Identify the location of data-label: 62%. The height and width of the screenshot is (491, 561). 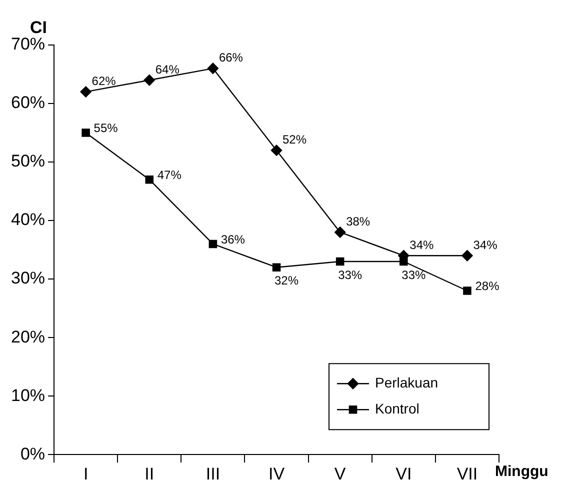
(104, 81).